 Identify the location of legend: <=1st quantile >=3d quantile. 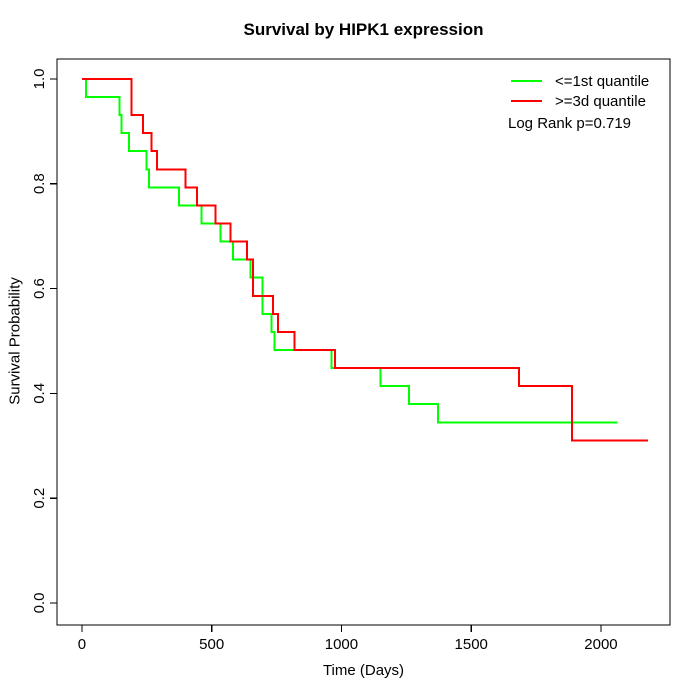
(580, 91).